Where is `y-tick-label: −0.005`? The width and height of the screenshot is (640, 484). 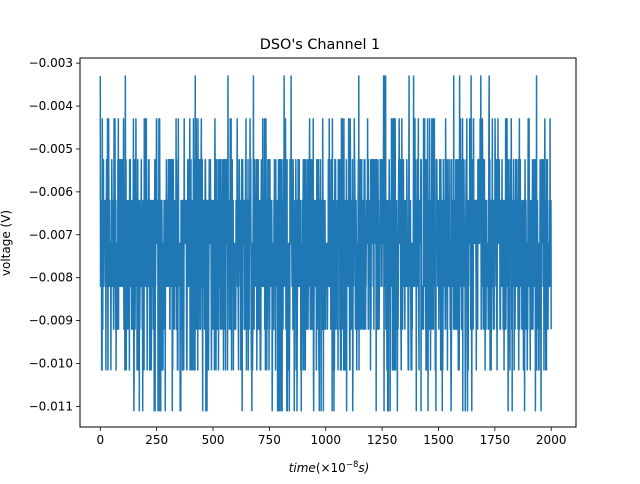 y-tick-label: −0.005 is located at coordinates (51, 149).